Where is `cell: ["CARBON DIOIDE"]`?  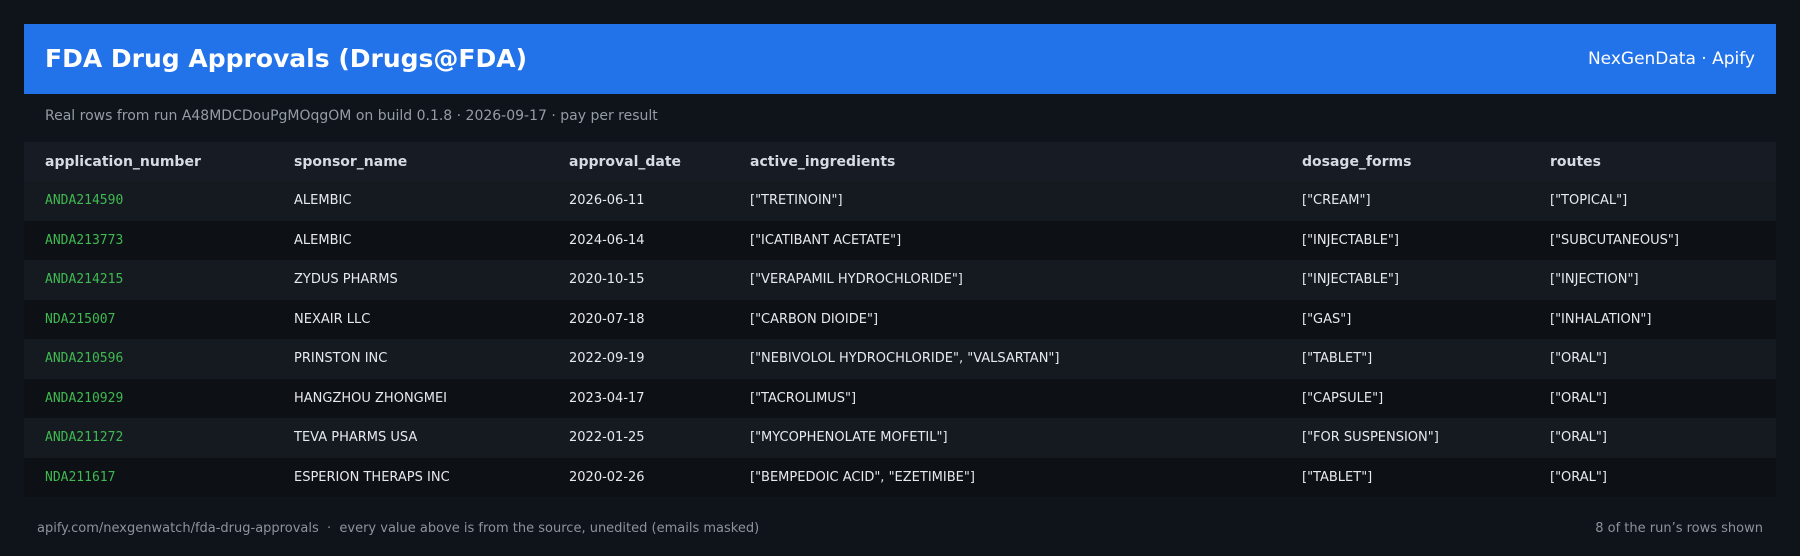
cell: ["CARBON DIOIDE"] is located at coordinates (814, 319).